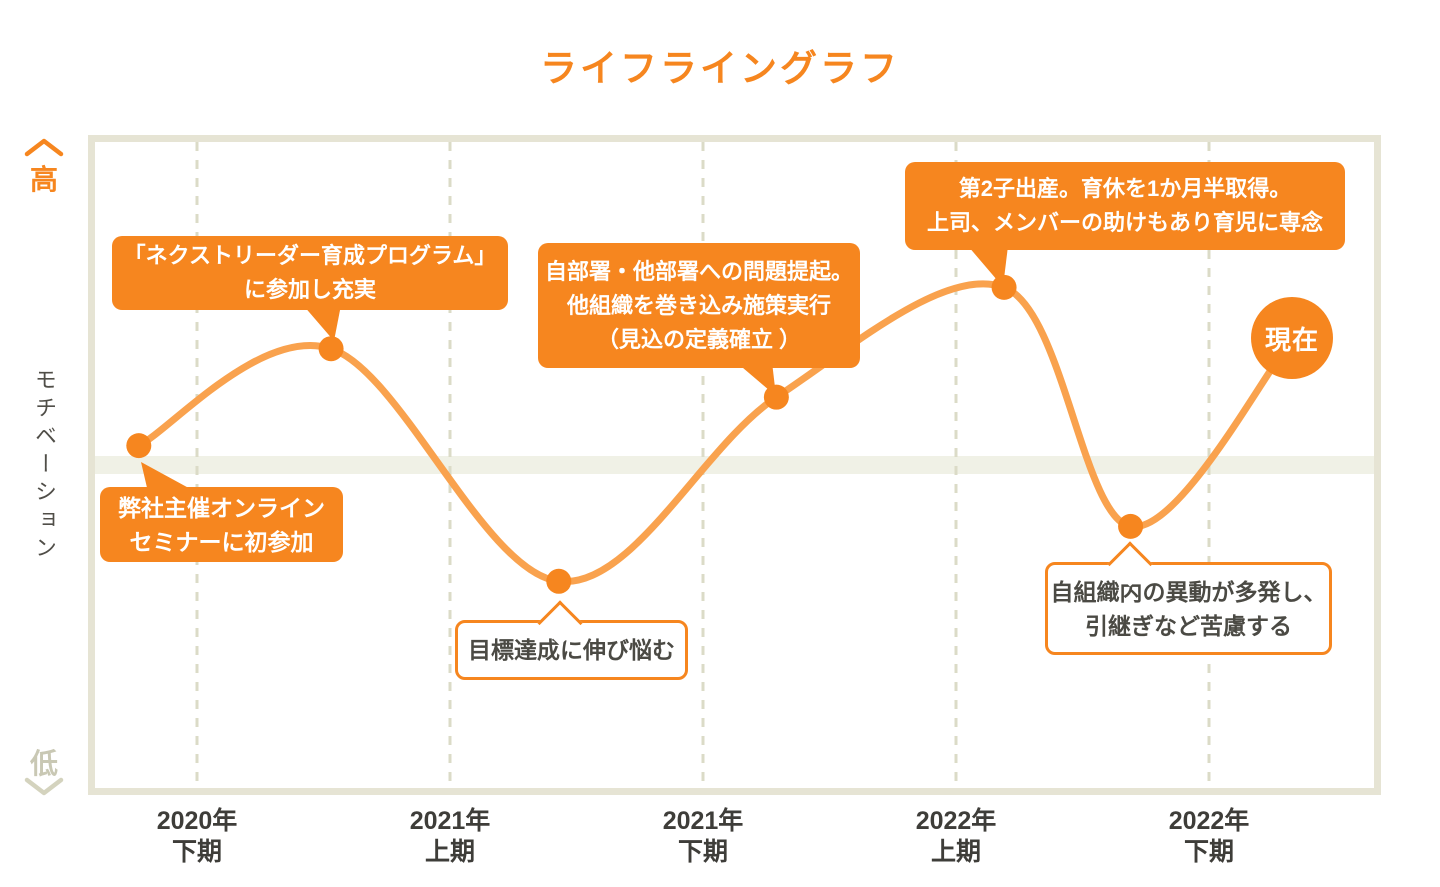 The image size is (1440, 887). I want to click on chevron-down-icon, so click(44, 786).